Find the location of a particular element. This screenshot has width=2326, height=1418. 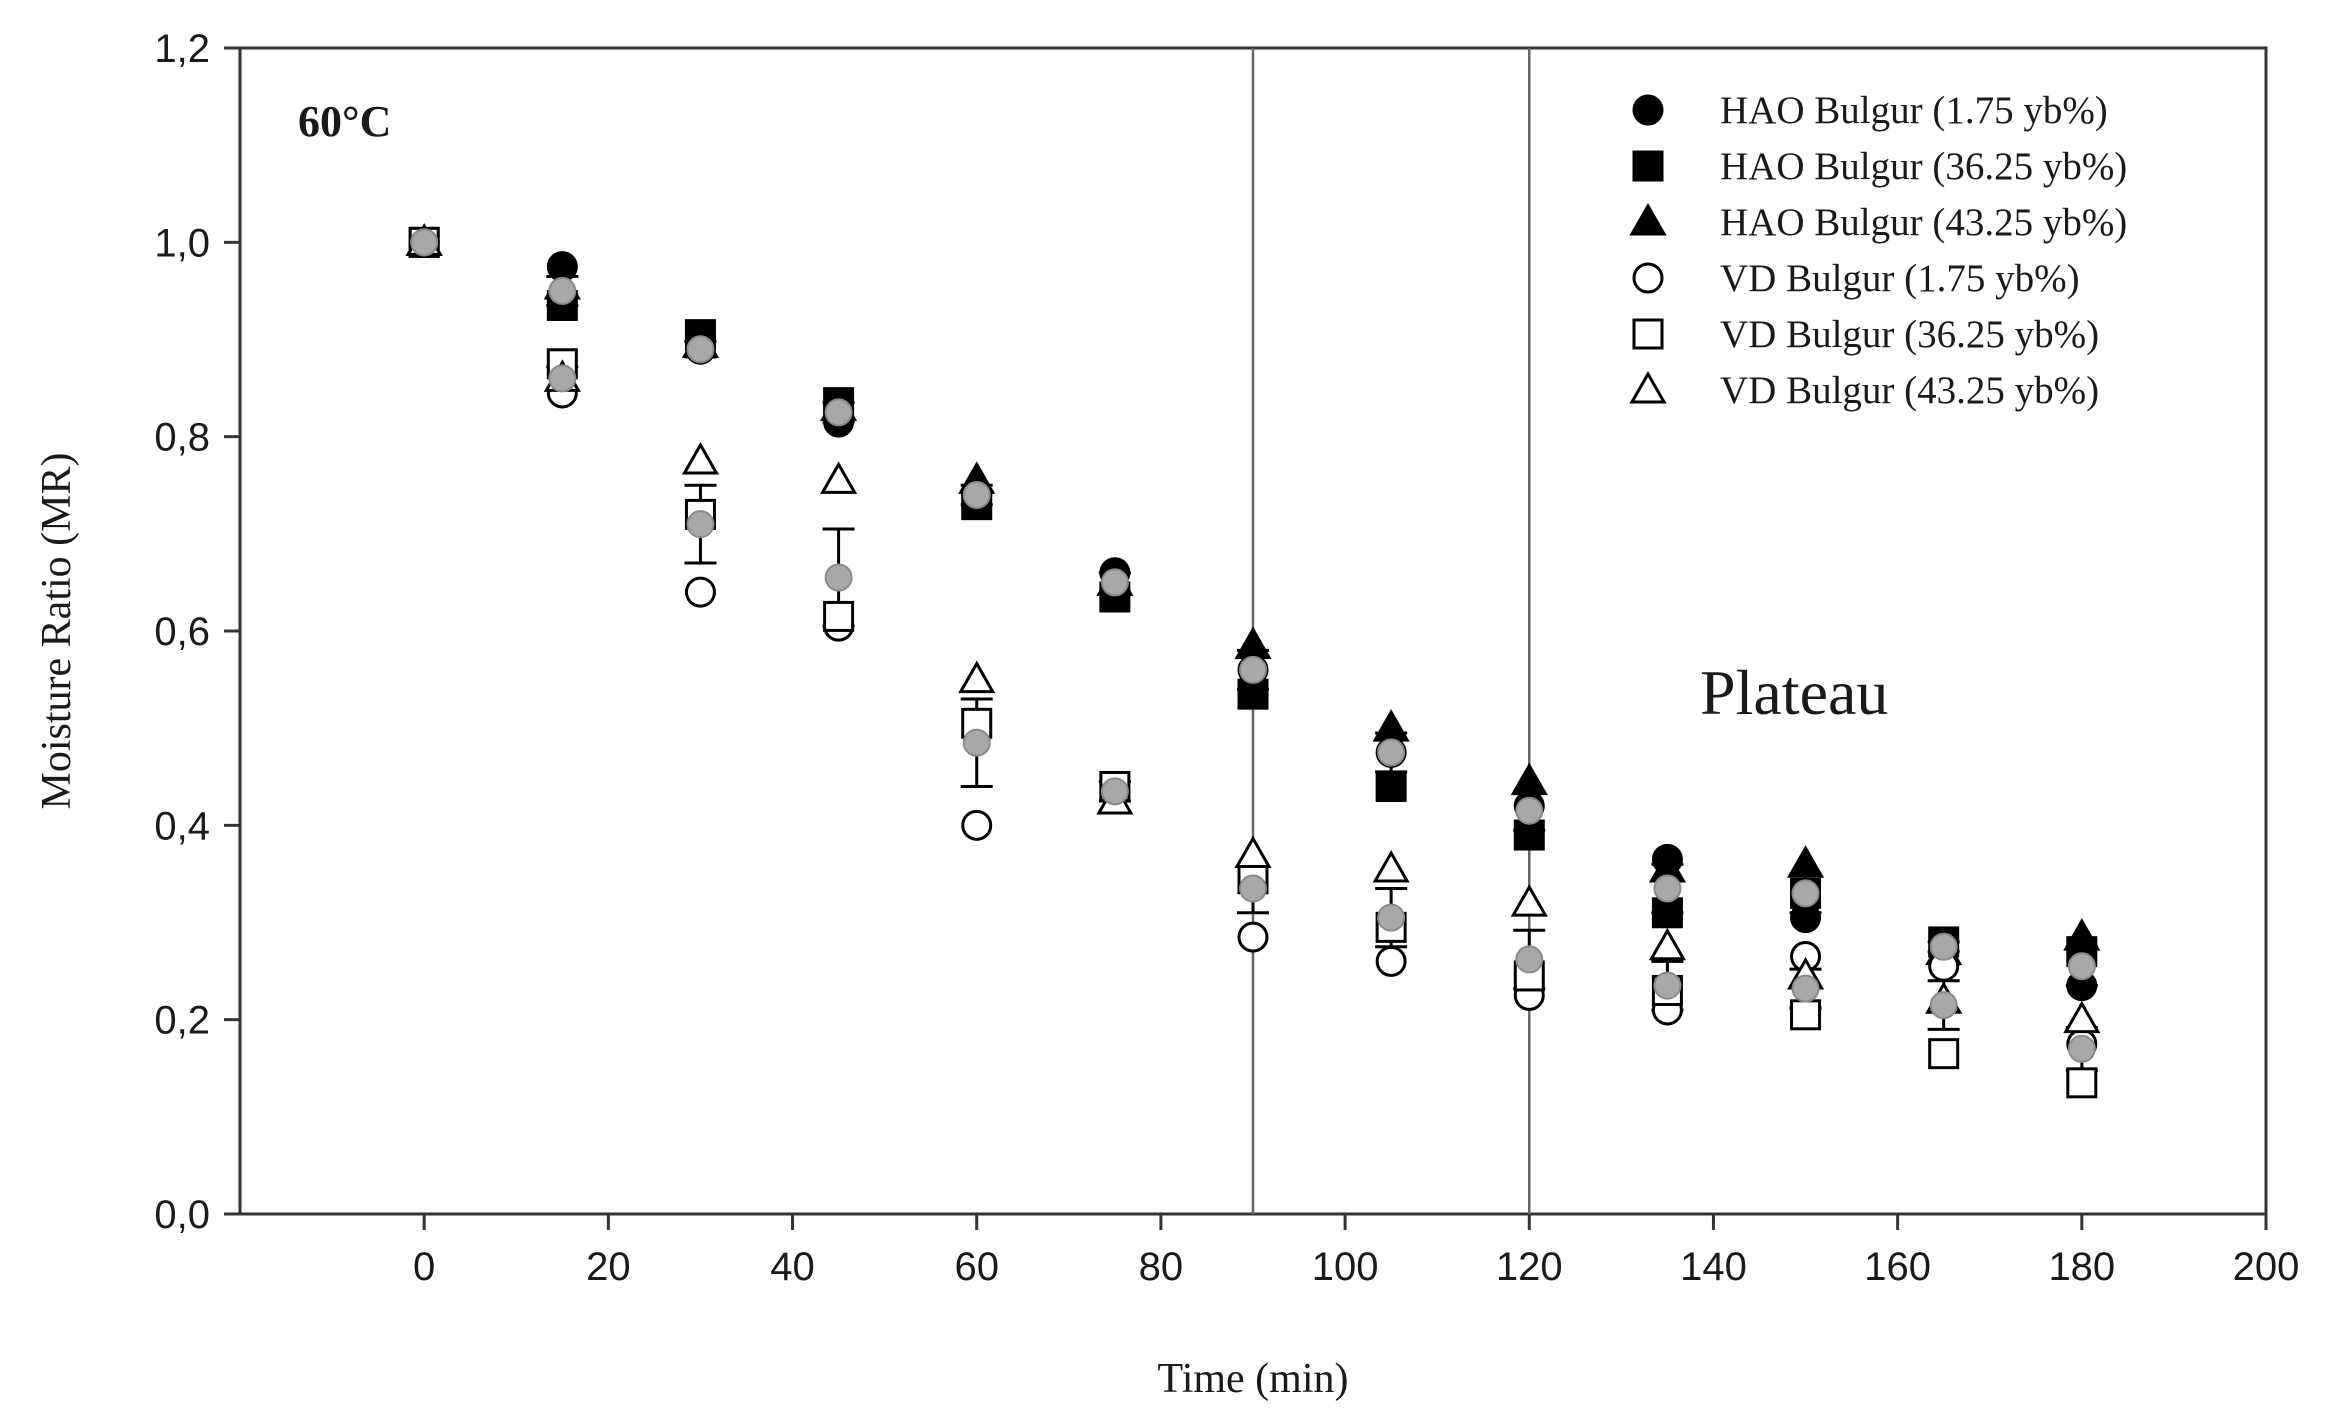

x-tick-label: 60 is located at coordinates (976, 1267).